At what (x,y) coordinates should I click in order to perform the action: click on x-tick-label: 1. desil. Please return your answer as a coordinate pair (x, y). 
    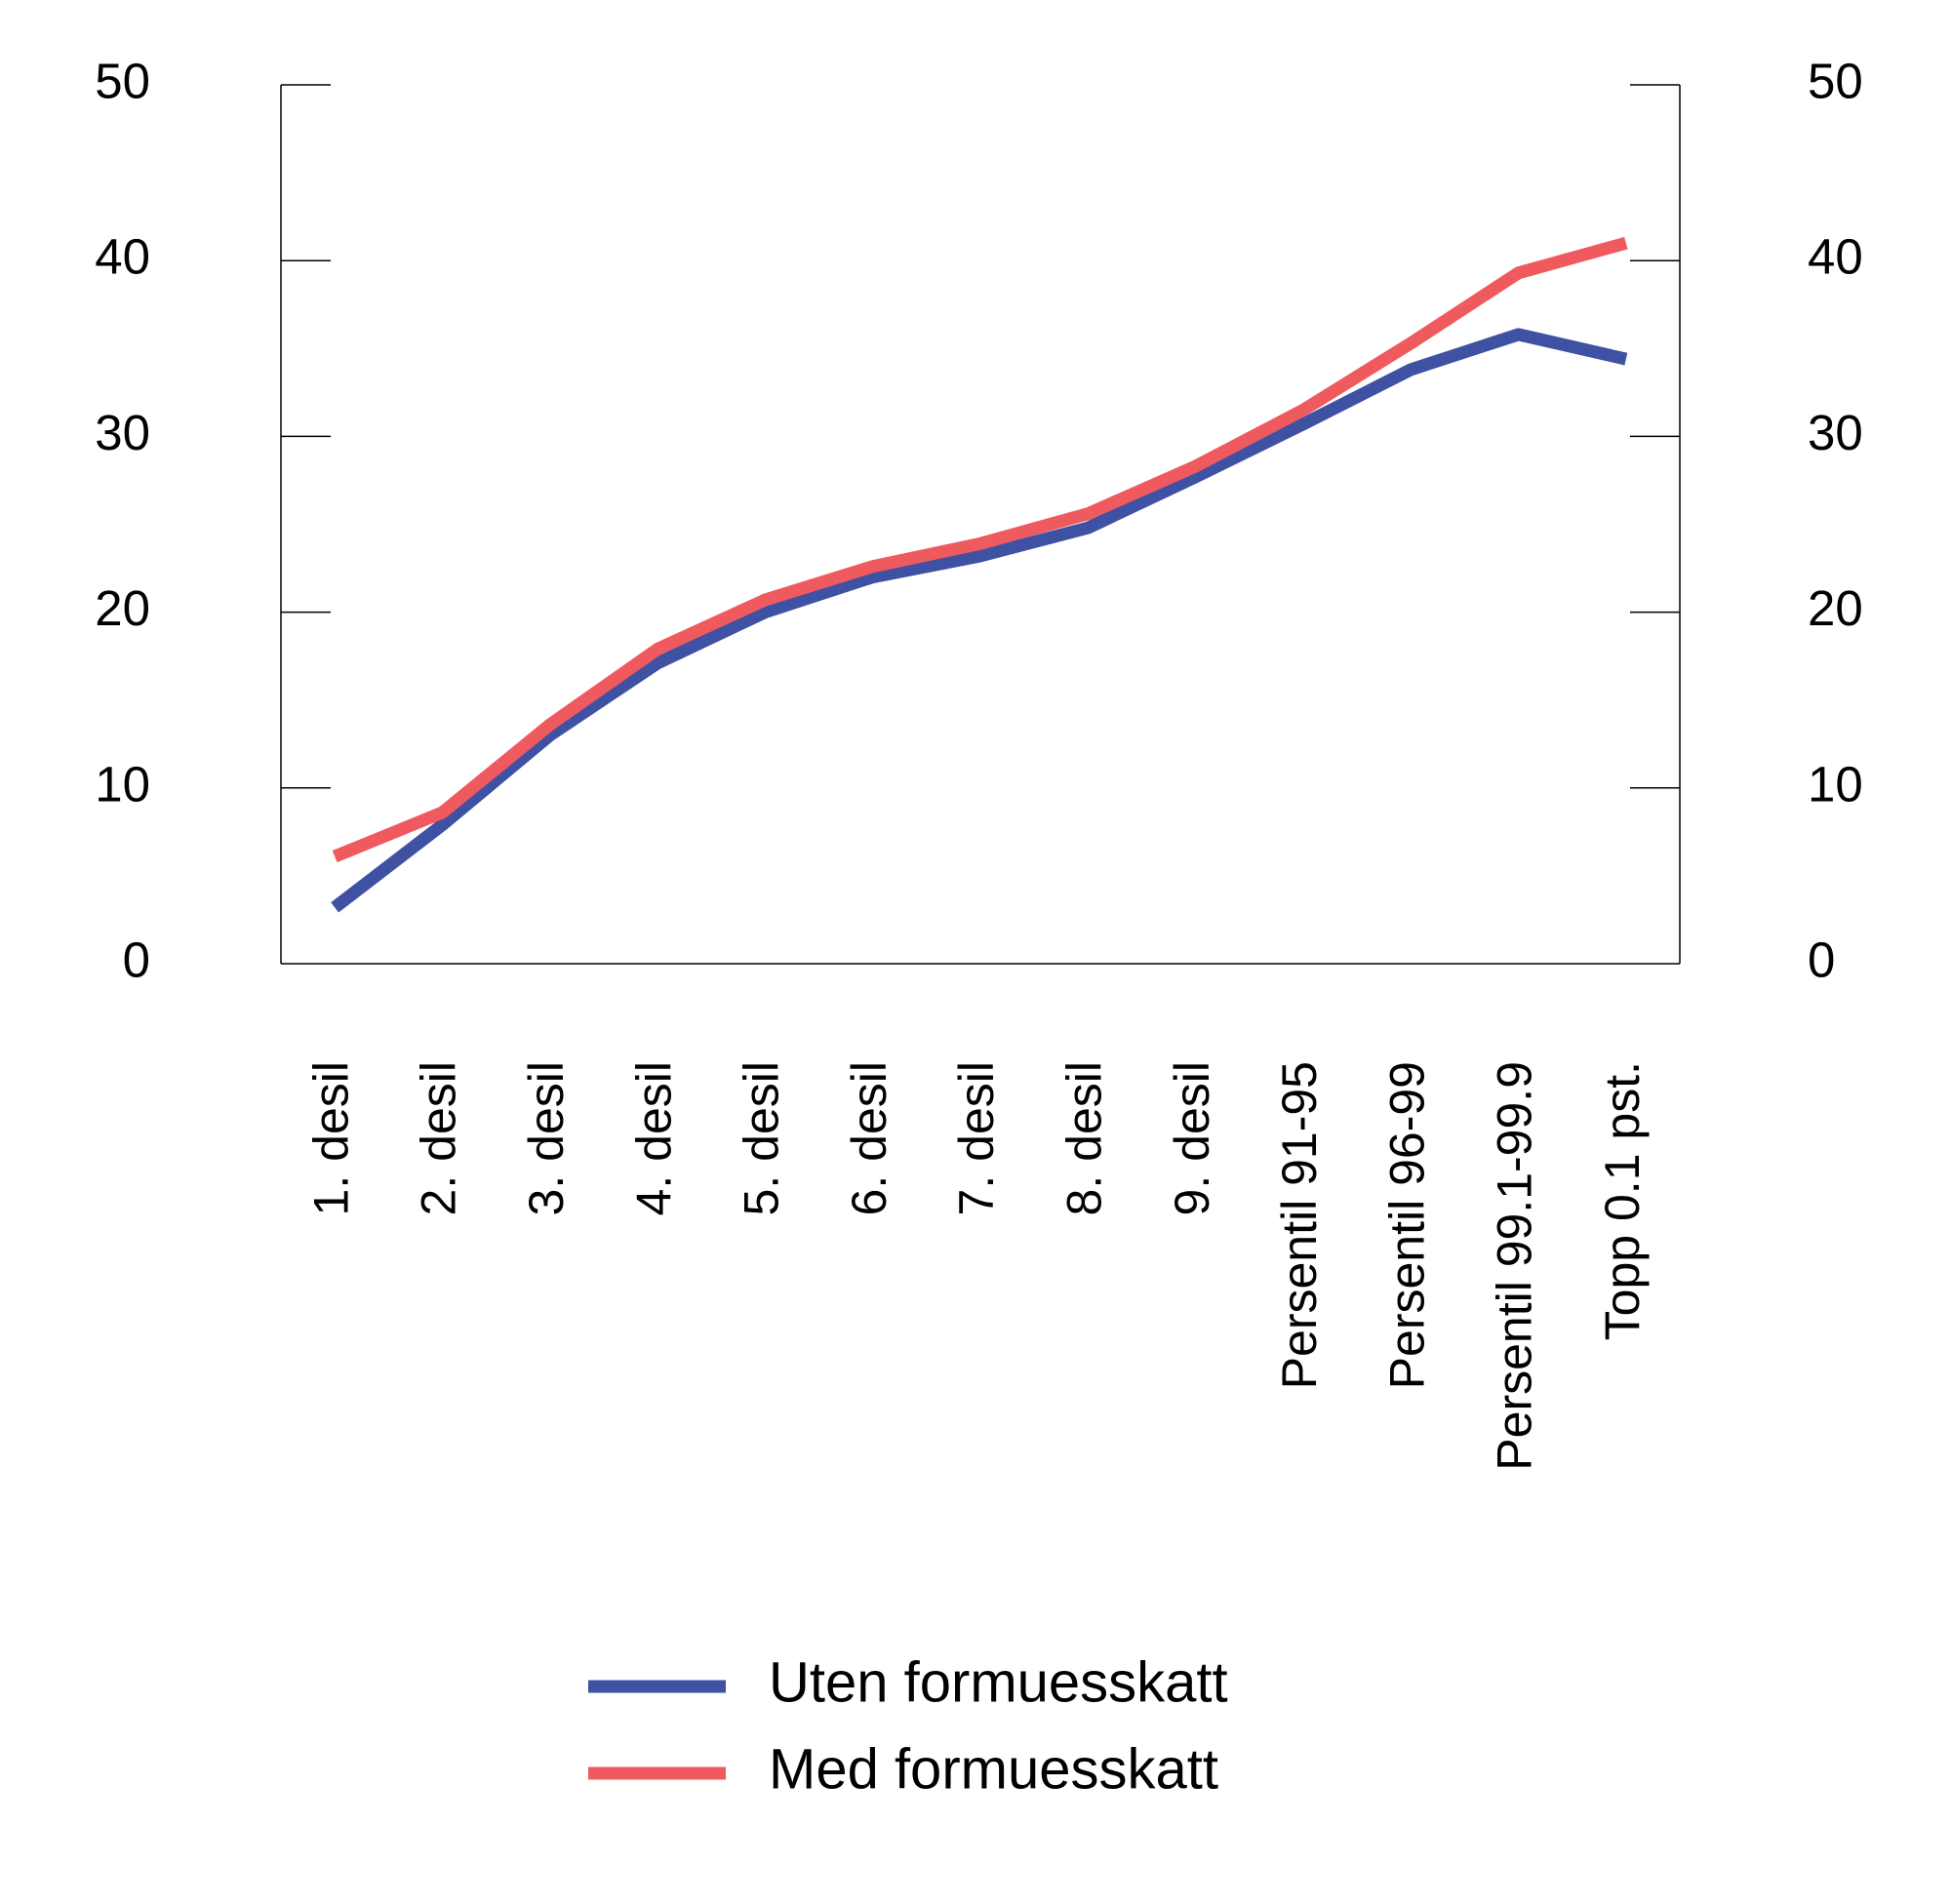
    Looking at the image, I should click on (331, 1138).